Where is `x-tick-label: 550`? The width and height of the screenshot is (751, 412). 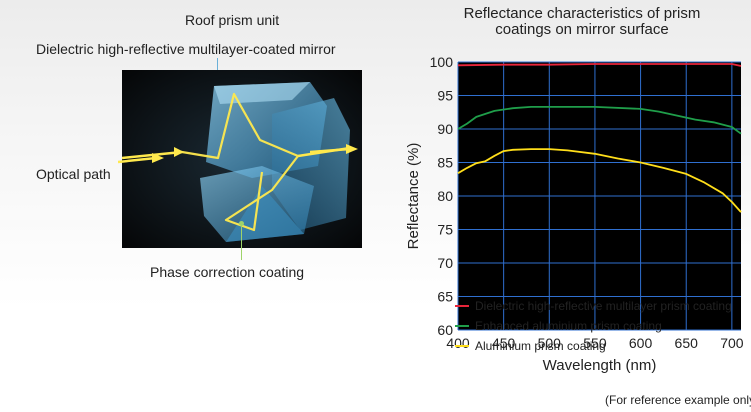
x-tick-label: 550 is located at coordinates (595, 343).